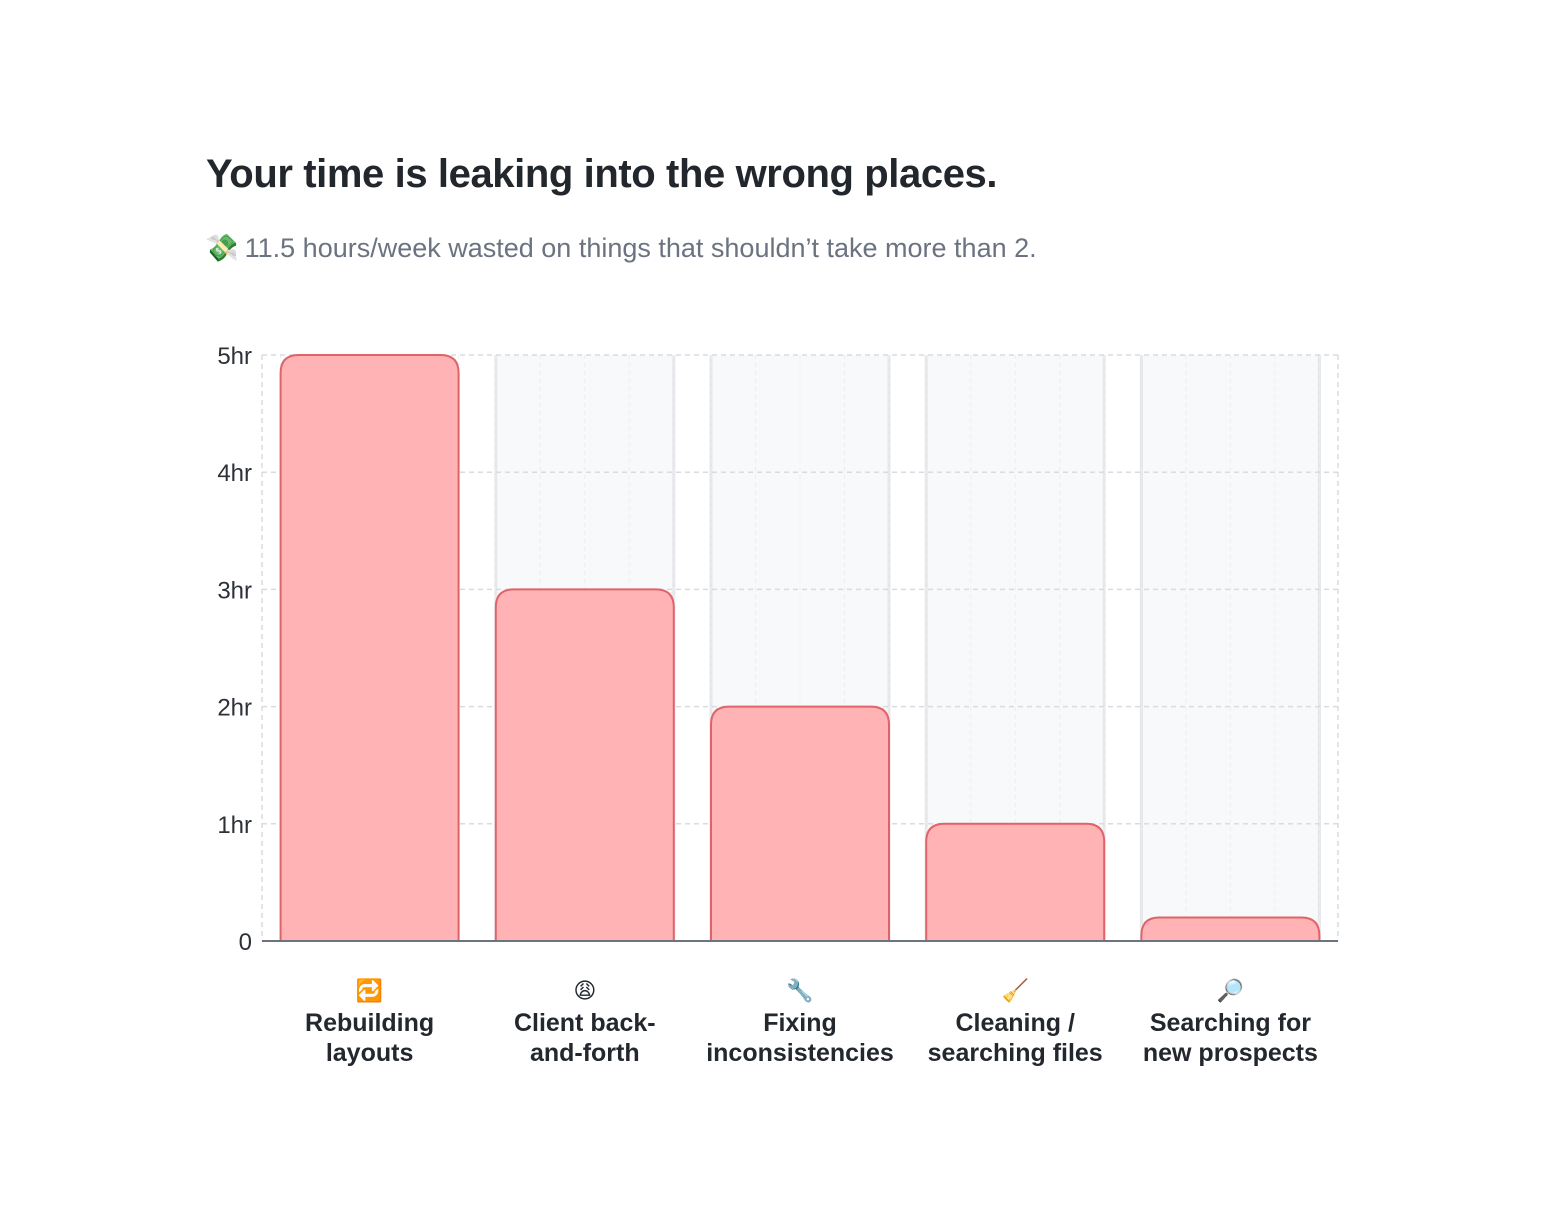  I want to click on y-tick-label: 2hr, so click(234, 708).